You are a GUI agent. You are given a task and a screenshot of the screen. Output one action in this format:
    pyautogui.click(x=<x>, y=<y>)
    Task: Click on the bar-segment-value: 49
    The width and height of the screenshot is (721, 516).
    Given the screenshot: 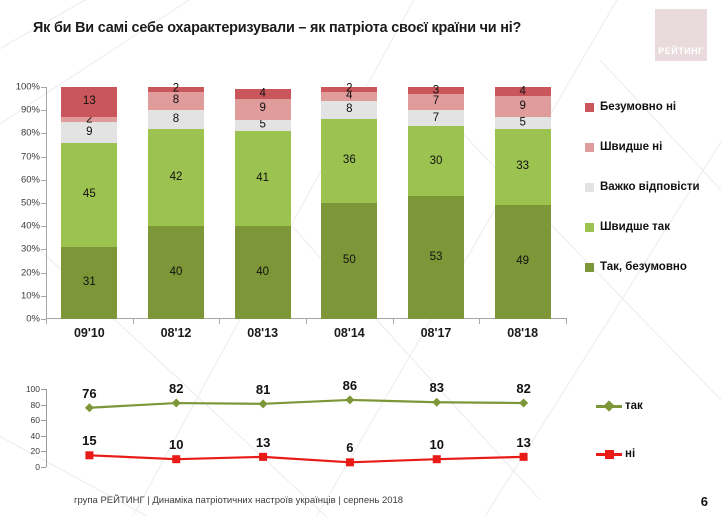 What is the action you would take?
    pyautogui.click(x=523, y=261)
    